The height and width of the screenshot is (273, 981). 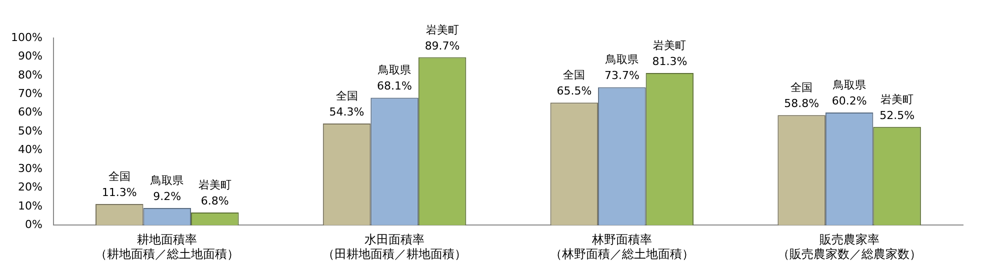 What do you see at coordinates (394, 246) in the screenshot?
I see `x-tick-label: 水田面積率（田耕地面積／耕地面積）` at bounding box center [394, 246].